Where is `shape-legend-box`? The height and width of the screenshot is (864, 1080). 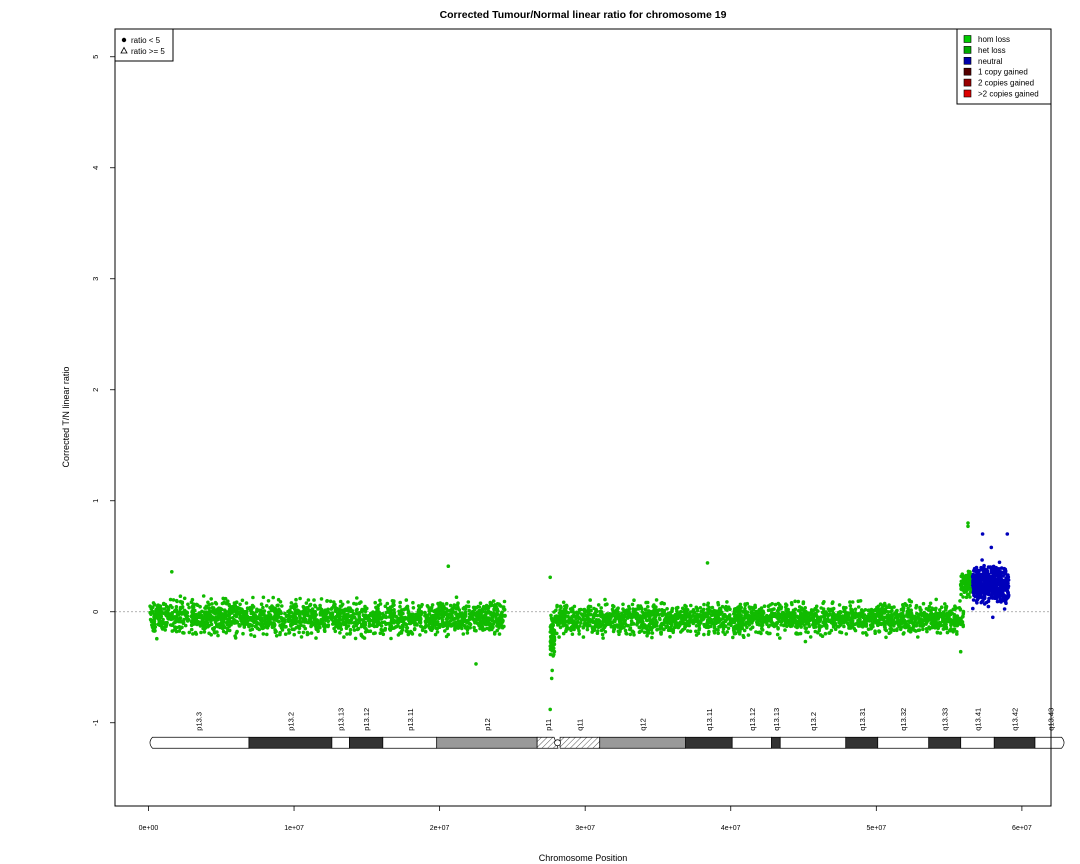
shape-legend-box is located at coordinates (144, 45).